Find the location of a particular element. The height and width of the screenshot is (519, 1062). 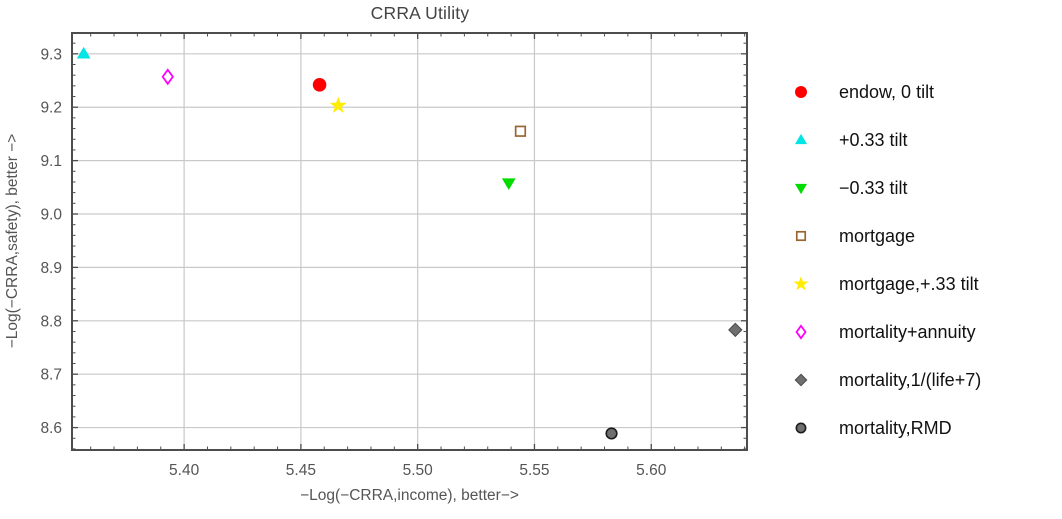

legend-item-endow-0-tilt: endow, 0 tilt is located at coordinates (878, 92).